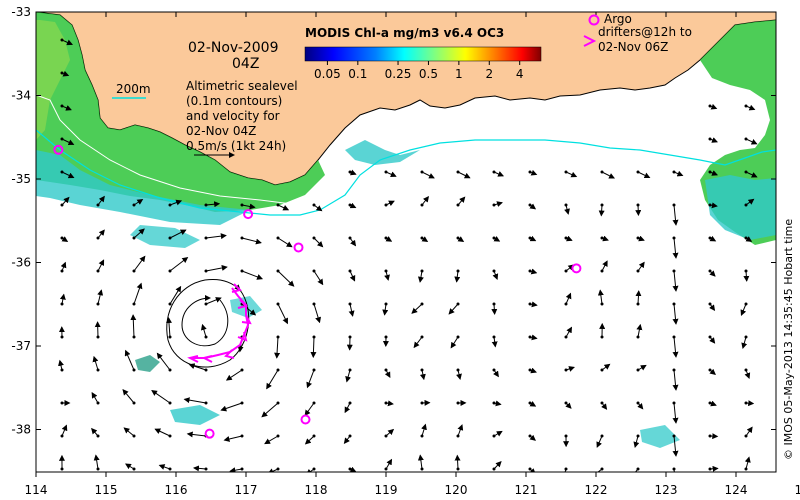 This screenshot has height=500, width=800. What do you see at coordinates (428, 74) in the screenshot?
I see `colorbar-tick-label: 0.5` at bounding box center [428, 74].